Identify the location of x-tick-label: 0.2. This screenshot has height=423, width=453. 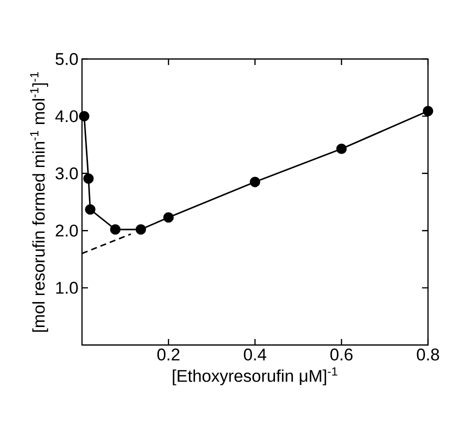
(168, 354).